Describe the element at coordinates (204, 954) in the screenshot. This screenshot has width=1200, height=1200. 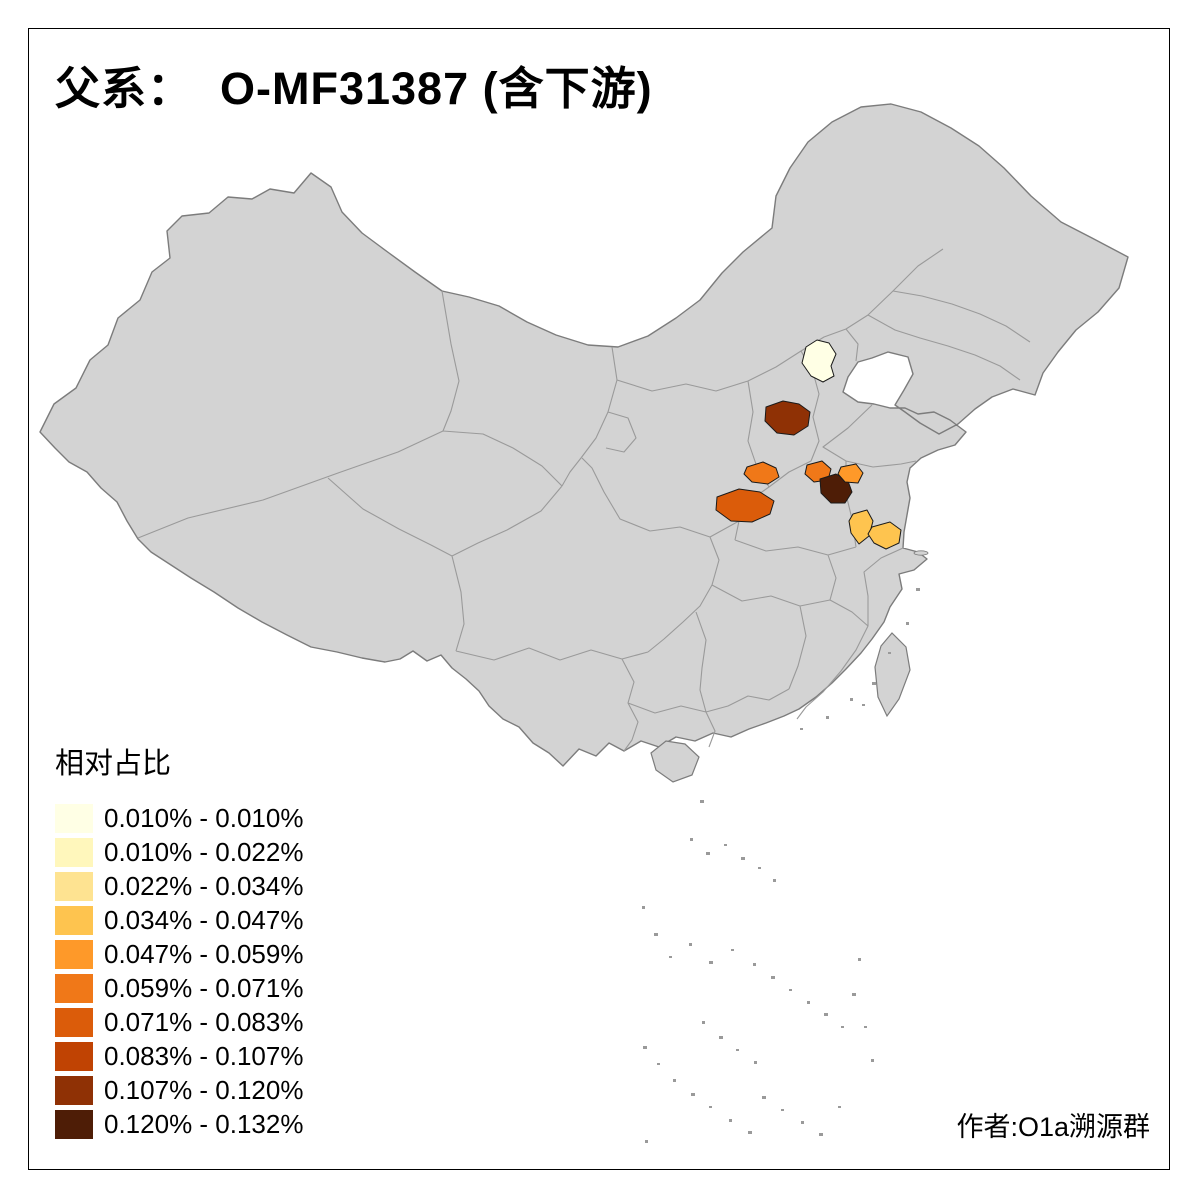
I see `legend-label: 0.047% - 0.059%` at that location.